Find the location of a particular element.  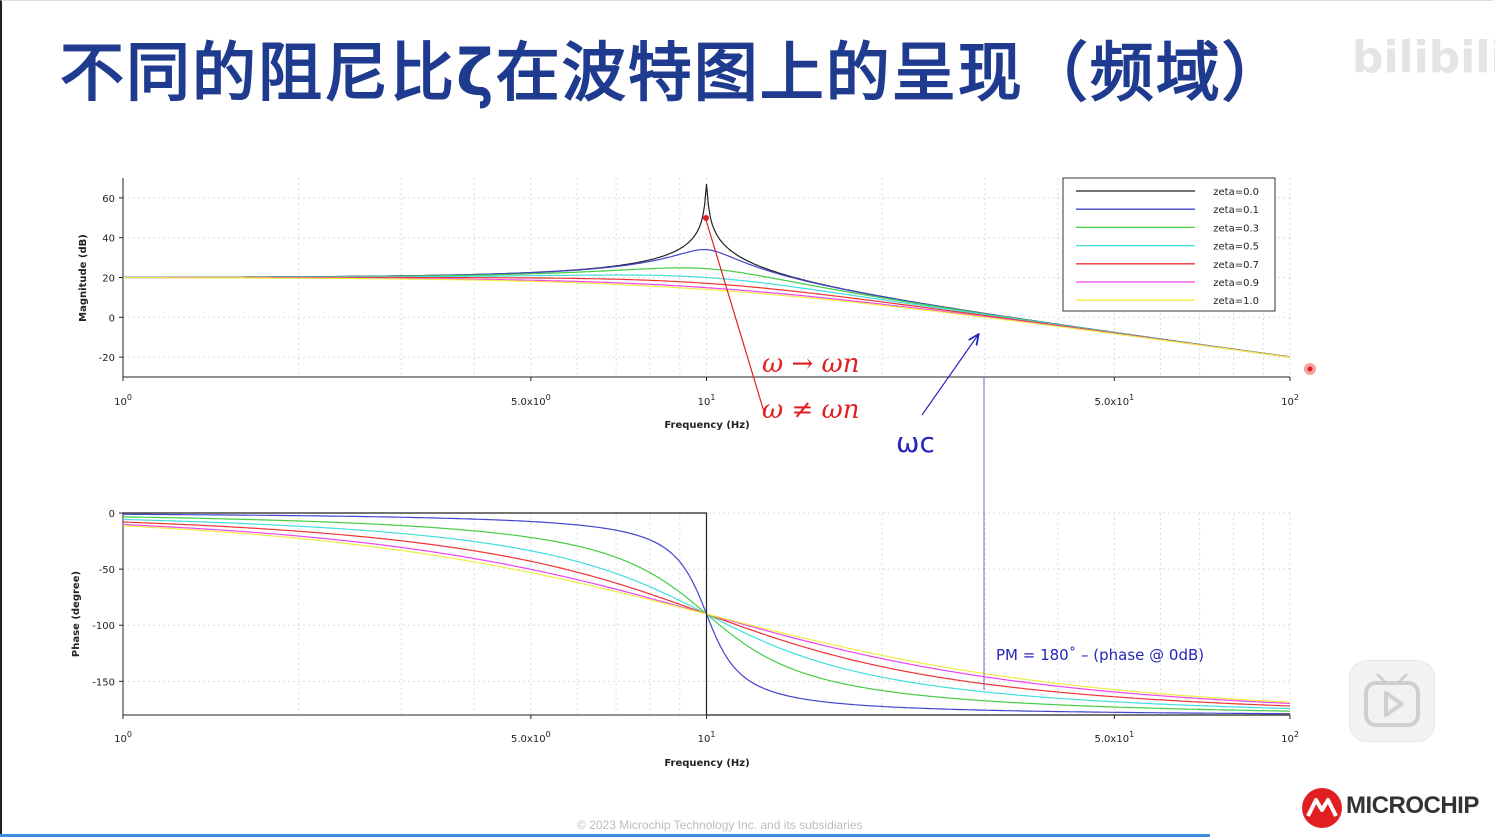

phase-ytick-label: -100 is located at coordinates (103, 626).